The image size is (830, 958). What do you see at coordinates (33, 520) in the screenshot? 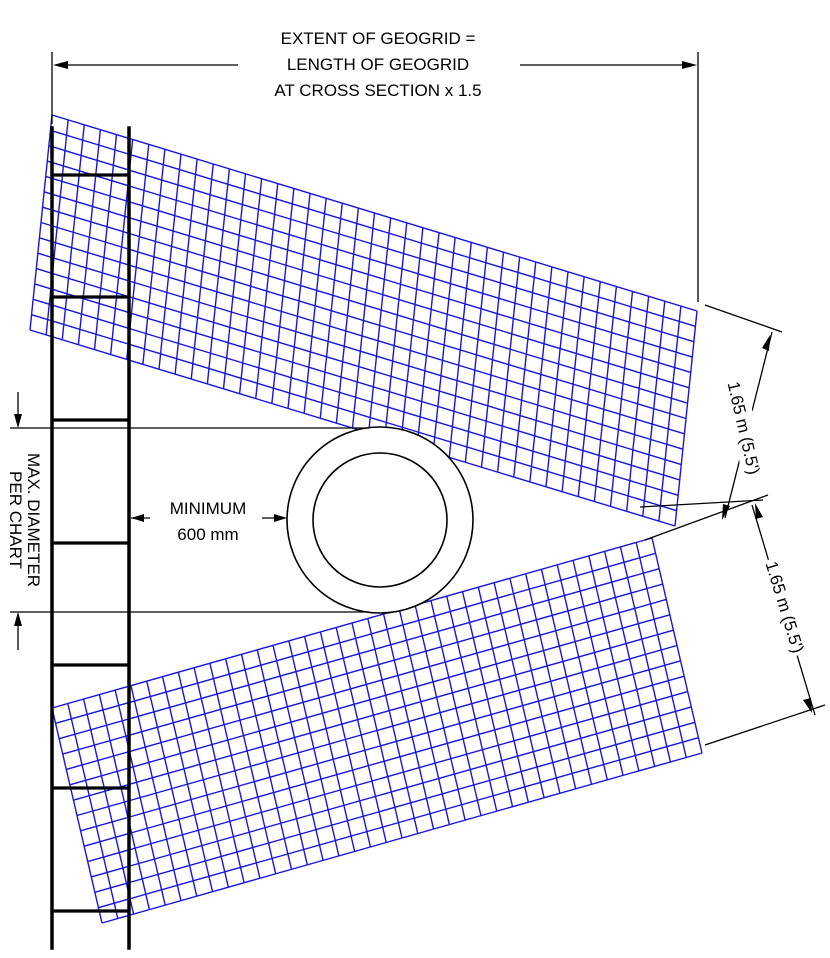
I see `diameter-label-line1: MAX. DIAMETER` at bounding box center [33, 520].